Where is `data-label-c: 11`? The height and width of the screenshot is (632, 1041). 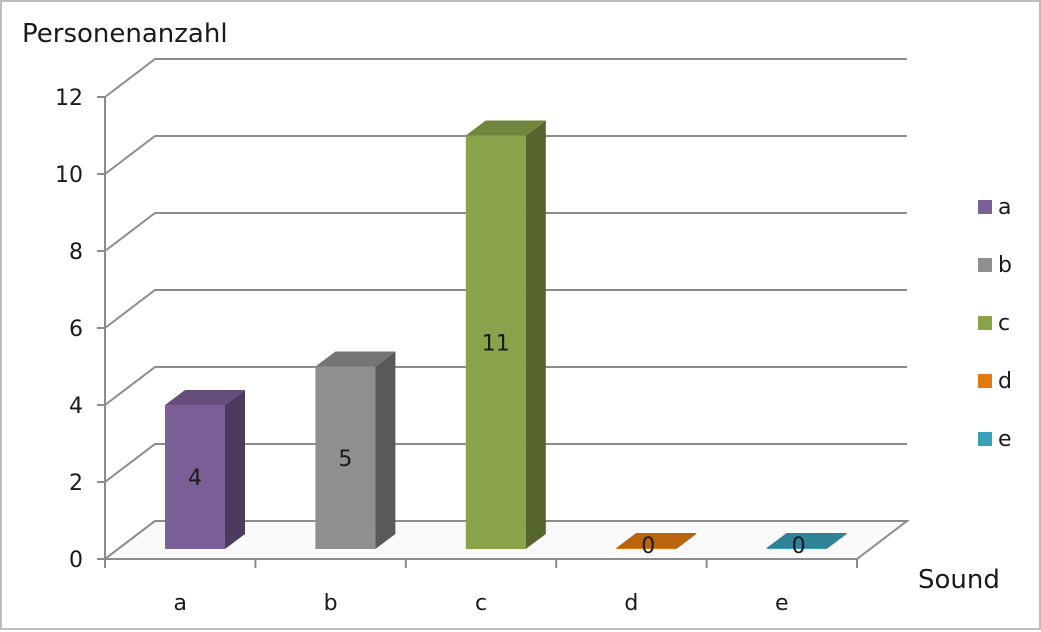 data-label-c: 11 is located at coordinates (496, 343).